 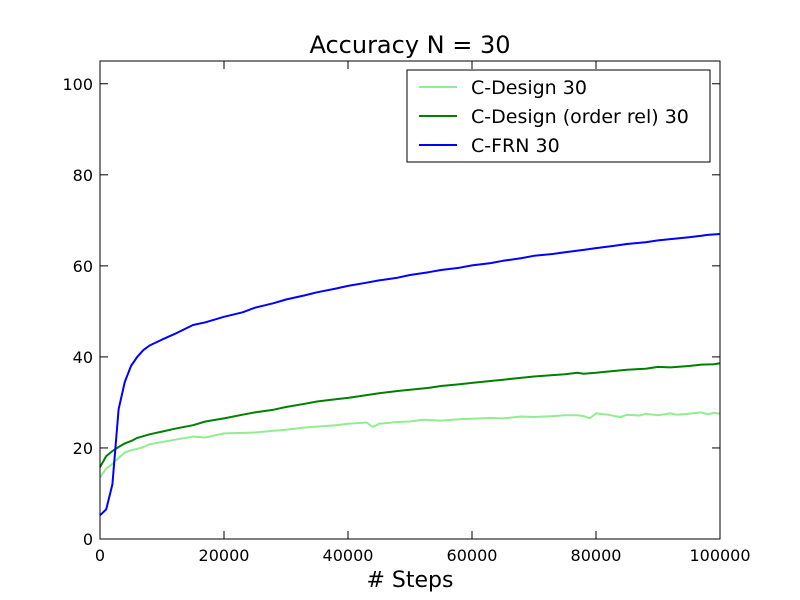 What do you see at coordinates (83, 357) in the screenshot?
I see `y-tick-label: 40` at bounding box center [83, 357].